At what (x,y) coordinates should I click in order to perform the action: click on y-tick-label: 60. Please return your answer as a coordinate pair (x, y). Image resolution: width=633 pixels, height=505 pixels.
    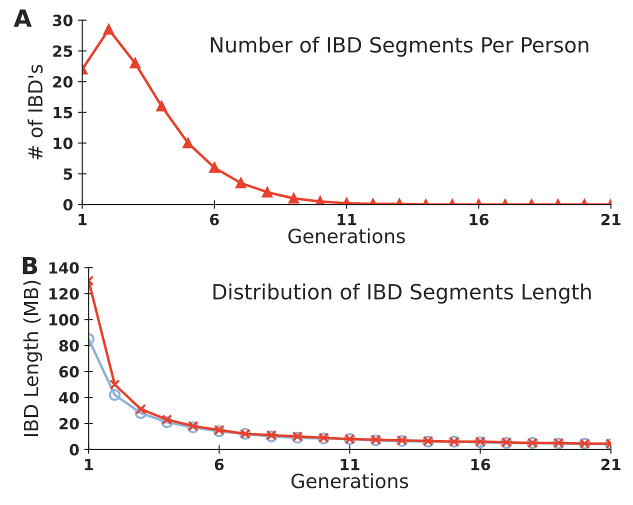
    Looking at the image, I should click on (69, 372).